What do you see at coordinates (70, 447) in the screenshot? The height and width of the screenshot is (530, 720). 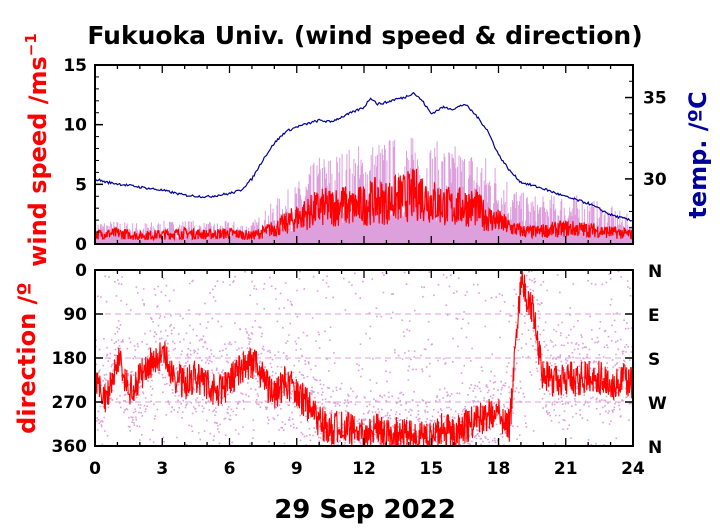 I see `direction-y-tick-label: 360` at bounding box center [70, 447].